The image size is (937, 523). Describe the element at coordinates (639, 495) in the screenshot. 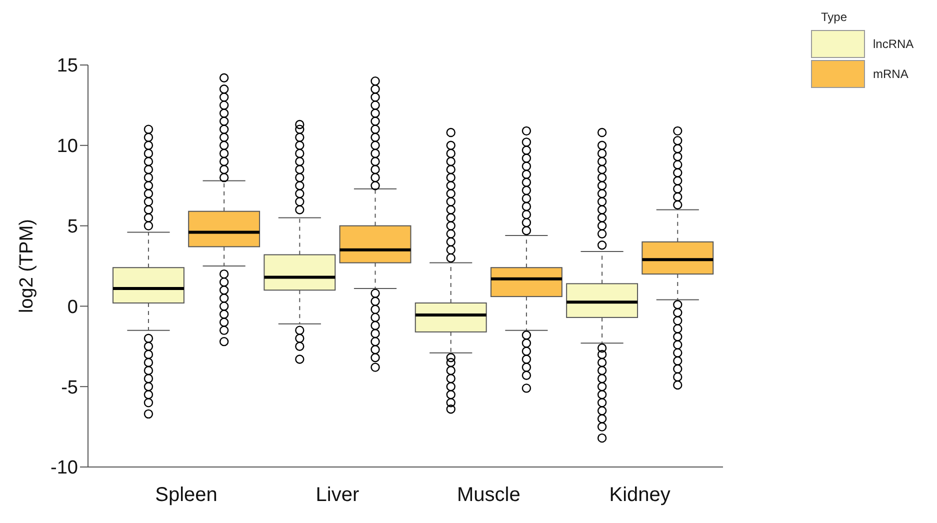

I see `x-tick-label: Kidney` at that location.